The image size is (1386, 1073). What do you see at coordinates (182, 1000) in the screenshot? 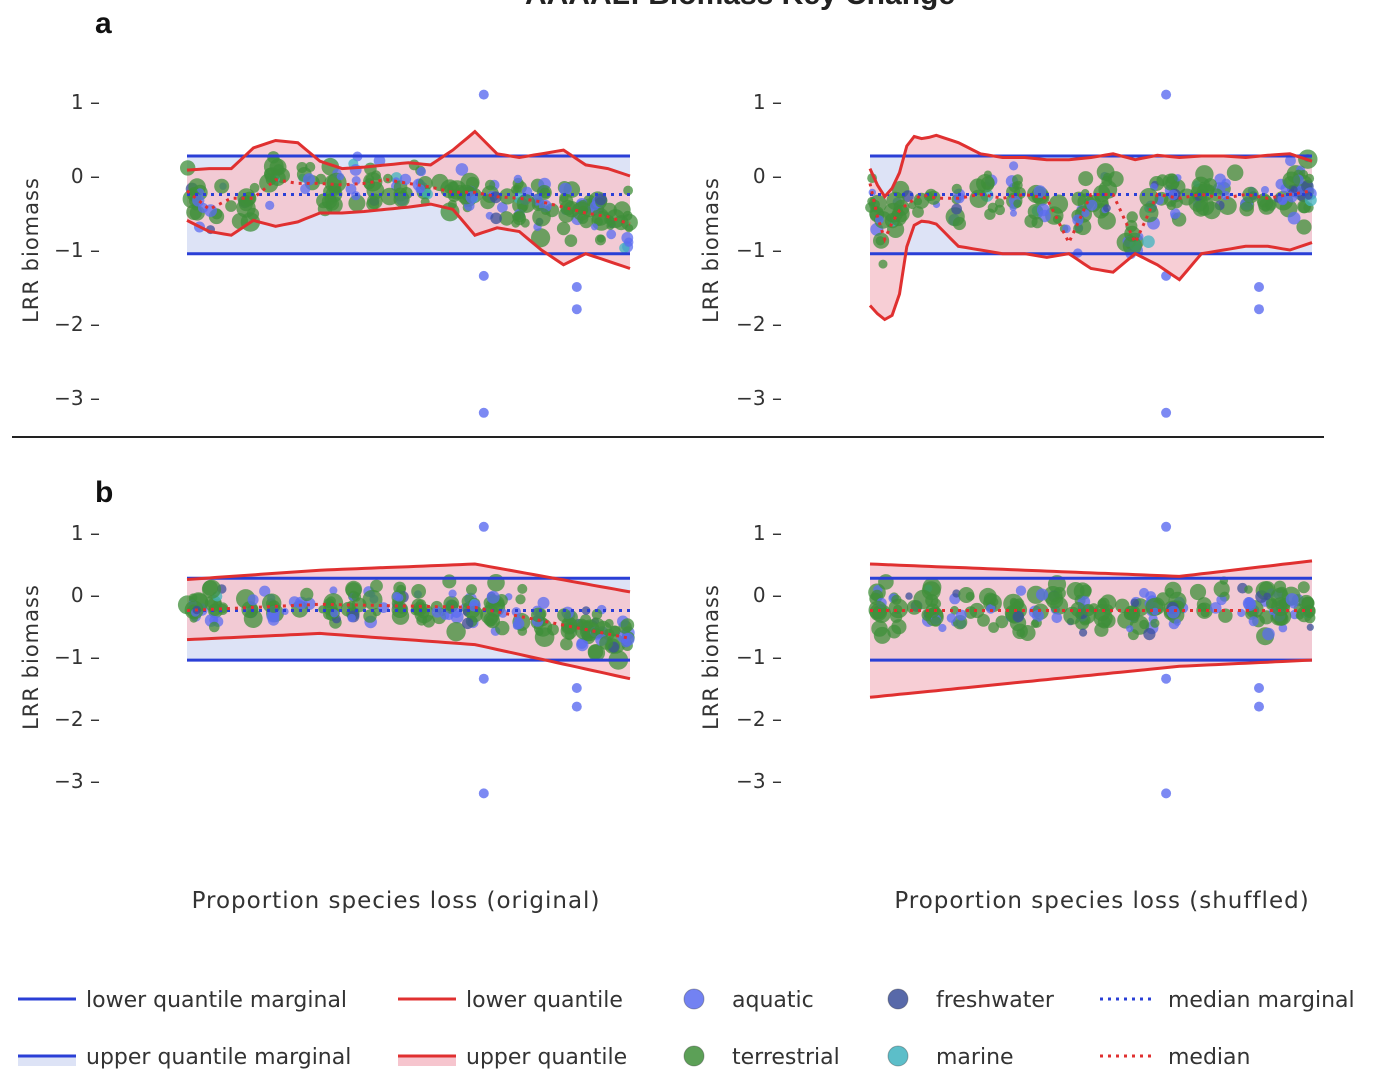
I see `legend-item: lower quantile marginal` at bounding box center [182, 1000].